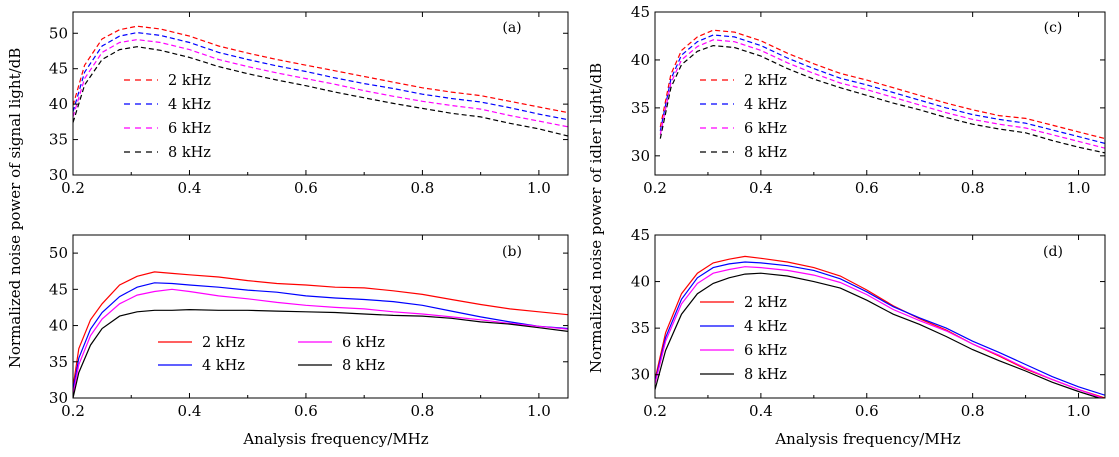 This screenshot has width=1119, height=457. Describe the element at coordinates (1053, 28) in the screenshot. I see `panel-label: (c)` at that location.